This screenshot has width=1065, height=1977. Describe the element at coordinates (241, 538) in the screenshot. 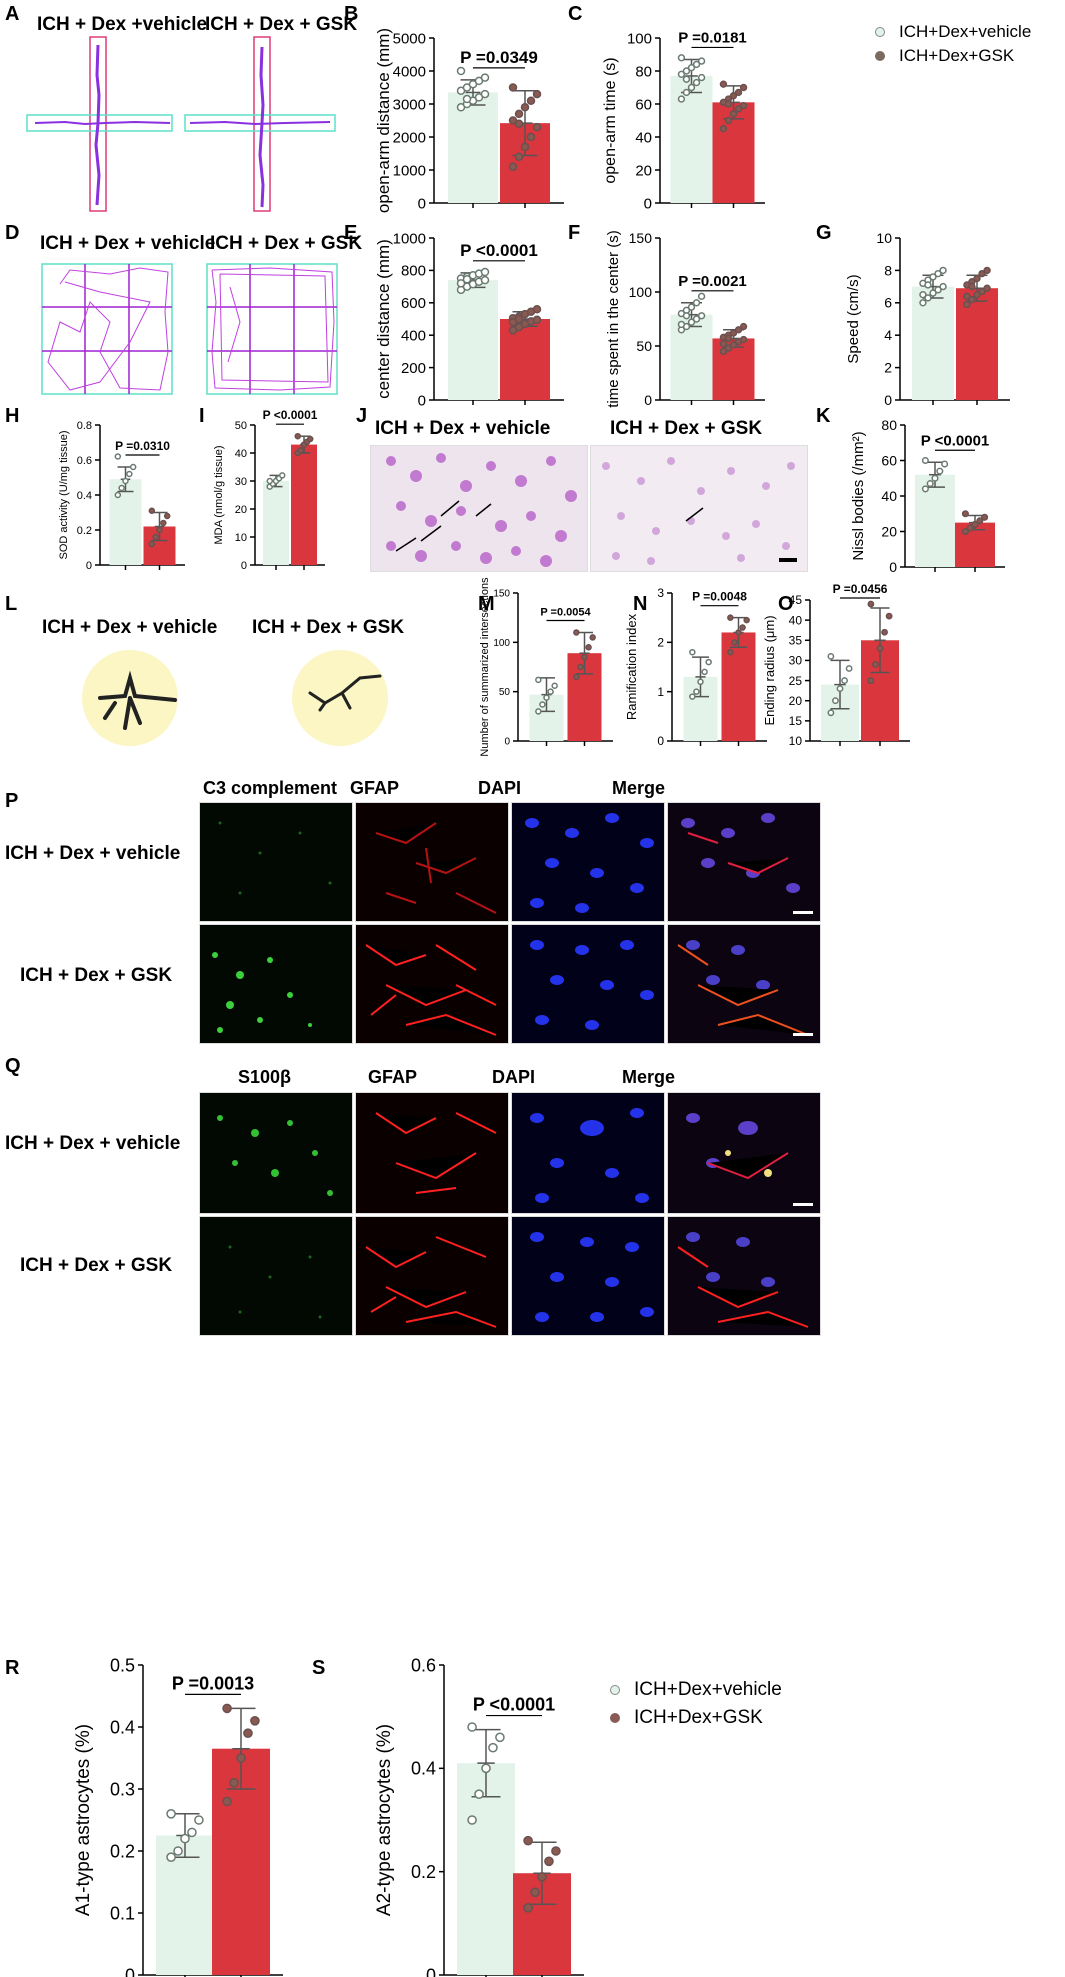

I see `y-tick-label-i-1: 10` at that location.